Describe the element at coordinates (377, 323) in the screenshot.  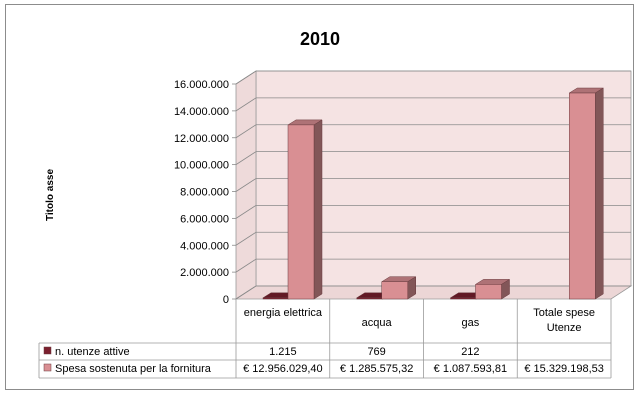
I see `category-label-1: acqua` at that location.